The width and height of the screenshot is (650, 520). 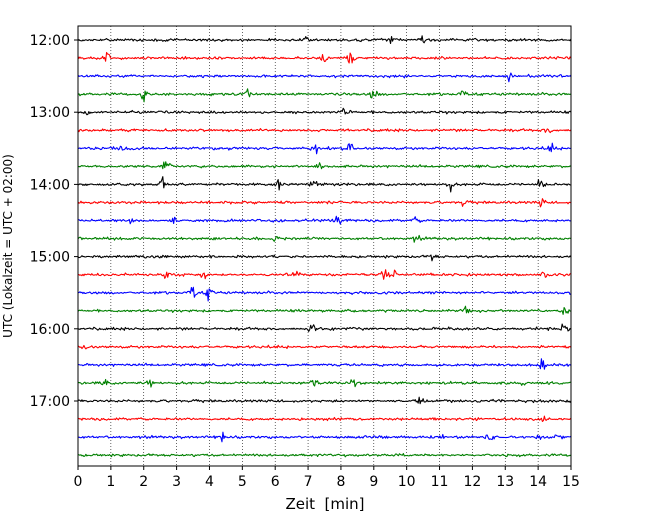 I want to click on x-tick-label: 8, so click(x=340, y=482).